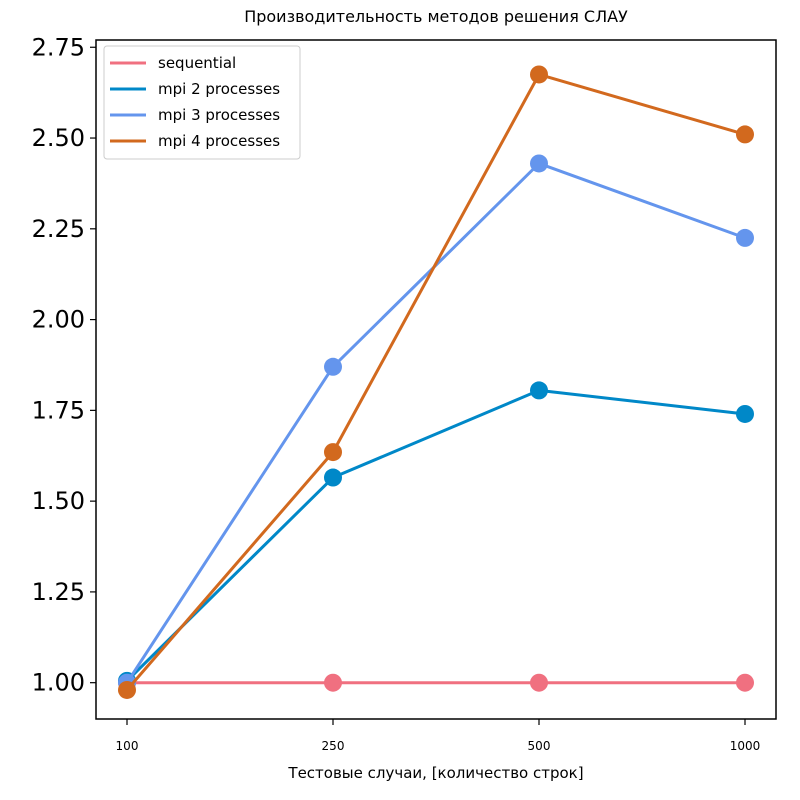 This screenshot has width=800, height=800. Describe the element at coordinates (219, 141) in the screenshot. I see `legend-label: mpi 4 processes` at that location.